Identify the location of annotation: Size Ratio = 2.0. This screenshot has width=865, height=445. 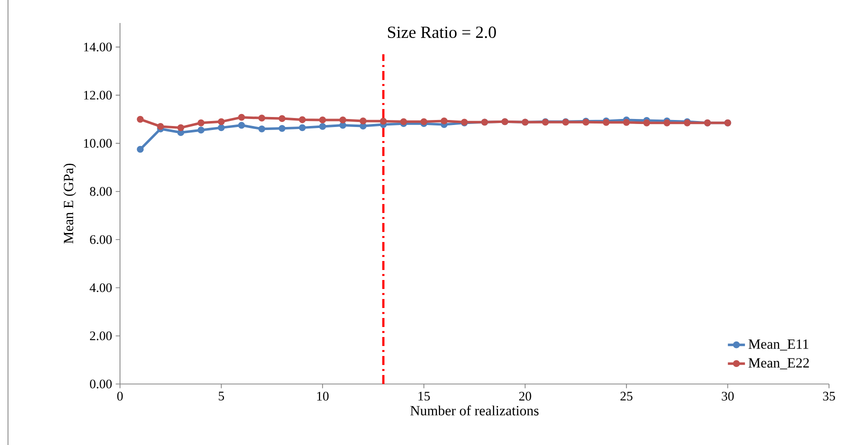
(442, 32).